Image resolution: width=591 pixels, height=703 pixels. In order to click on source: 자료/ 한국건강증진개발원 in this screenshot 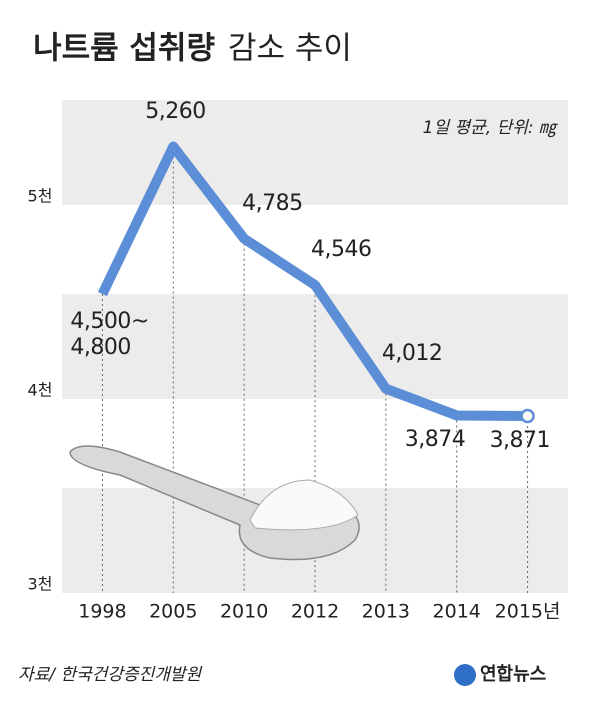, I will do `click(110, 675)`.